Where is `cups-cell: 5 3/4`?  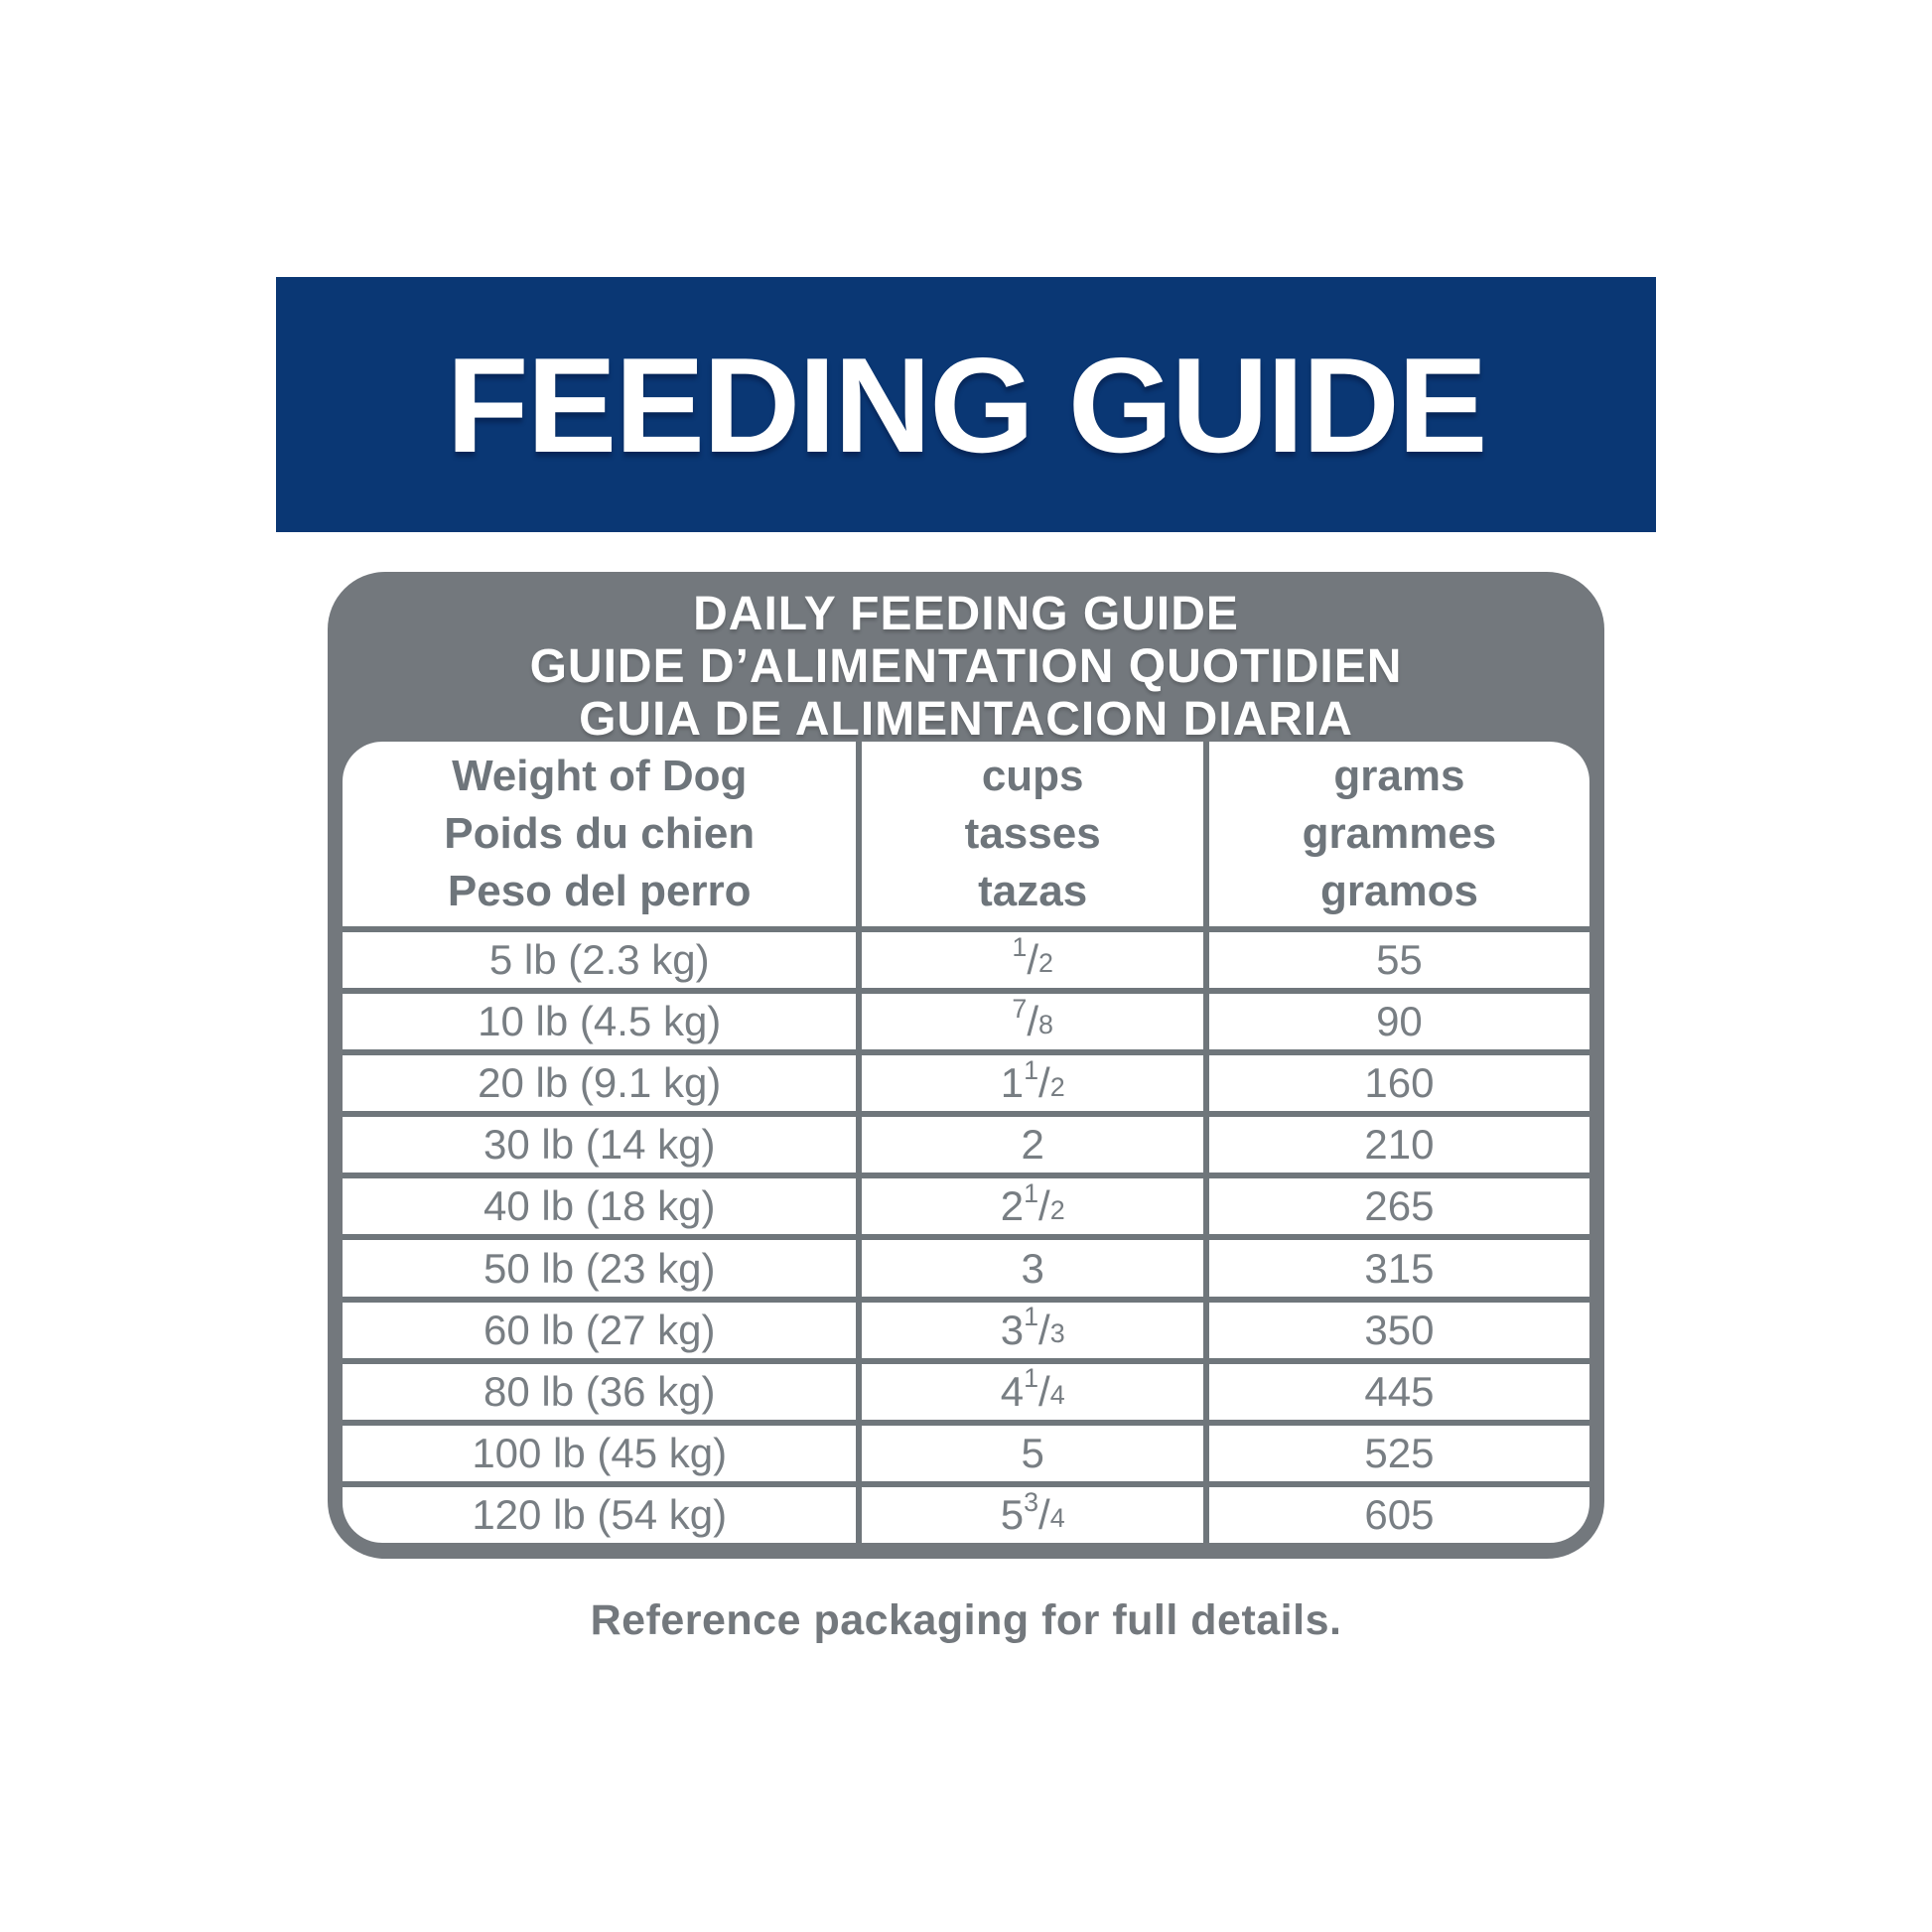
cups-cell: 5 3/4 is located at coordinates (1032, 1512).